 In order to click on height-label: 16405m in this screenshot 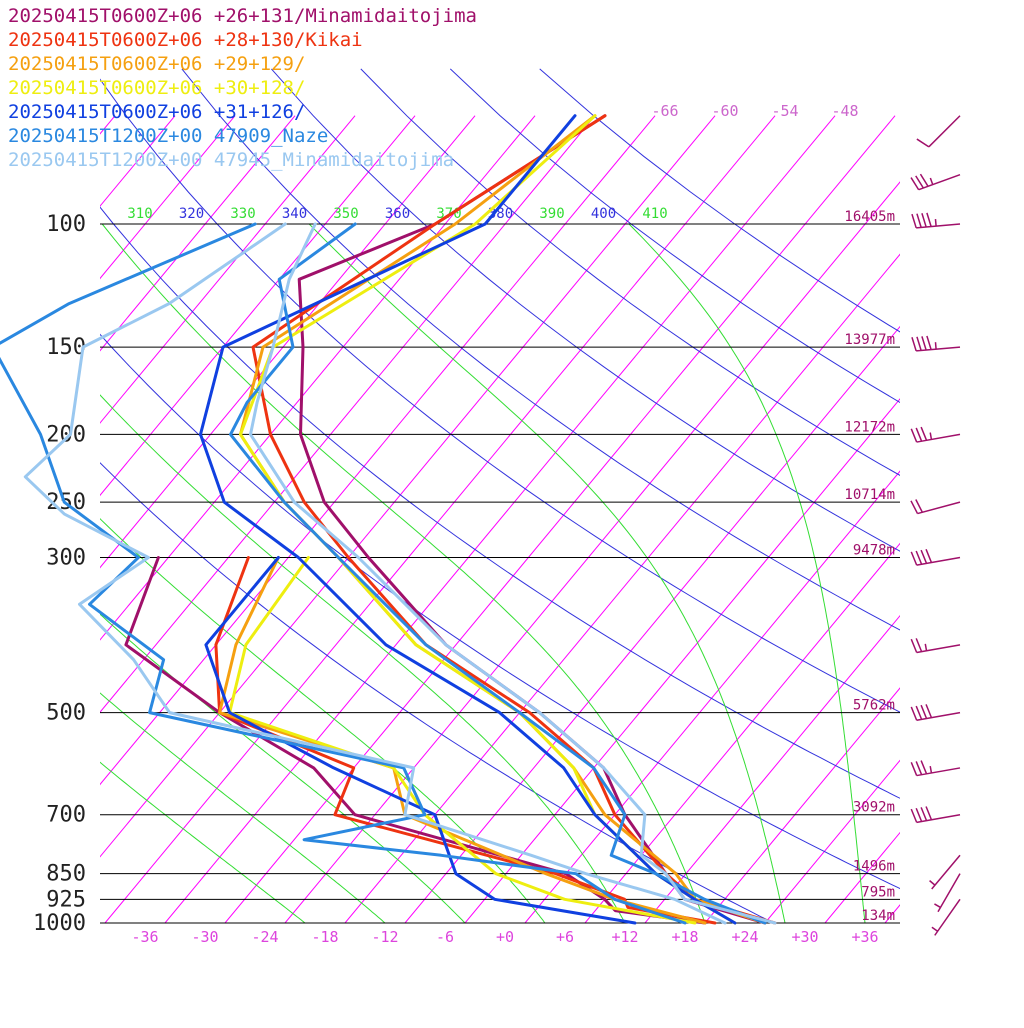, I will do `click(869, 217)`.